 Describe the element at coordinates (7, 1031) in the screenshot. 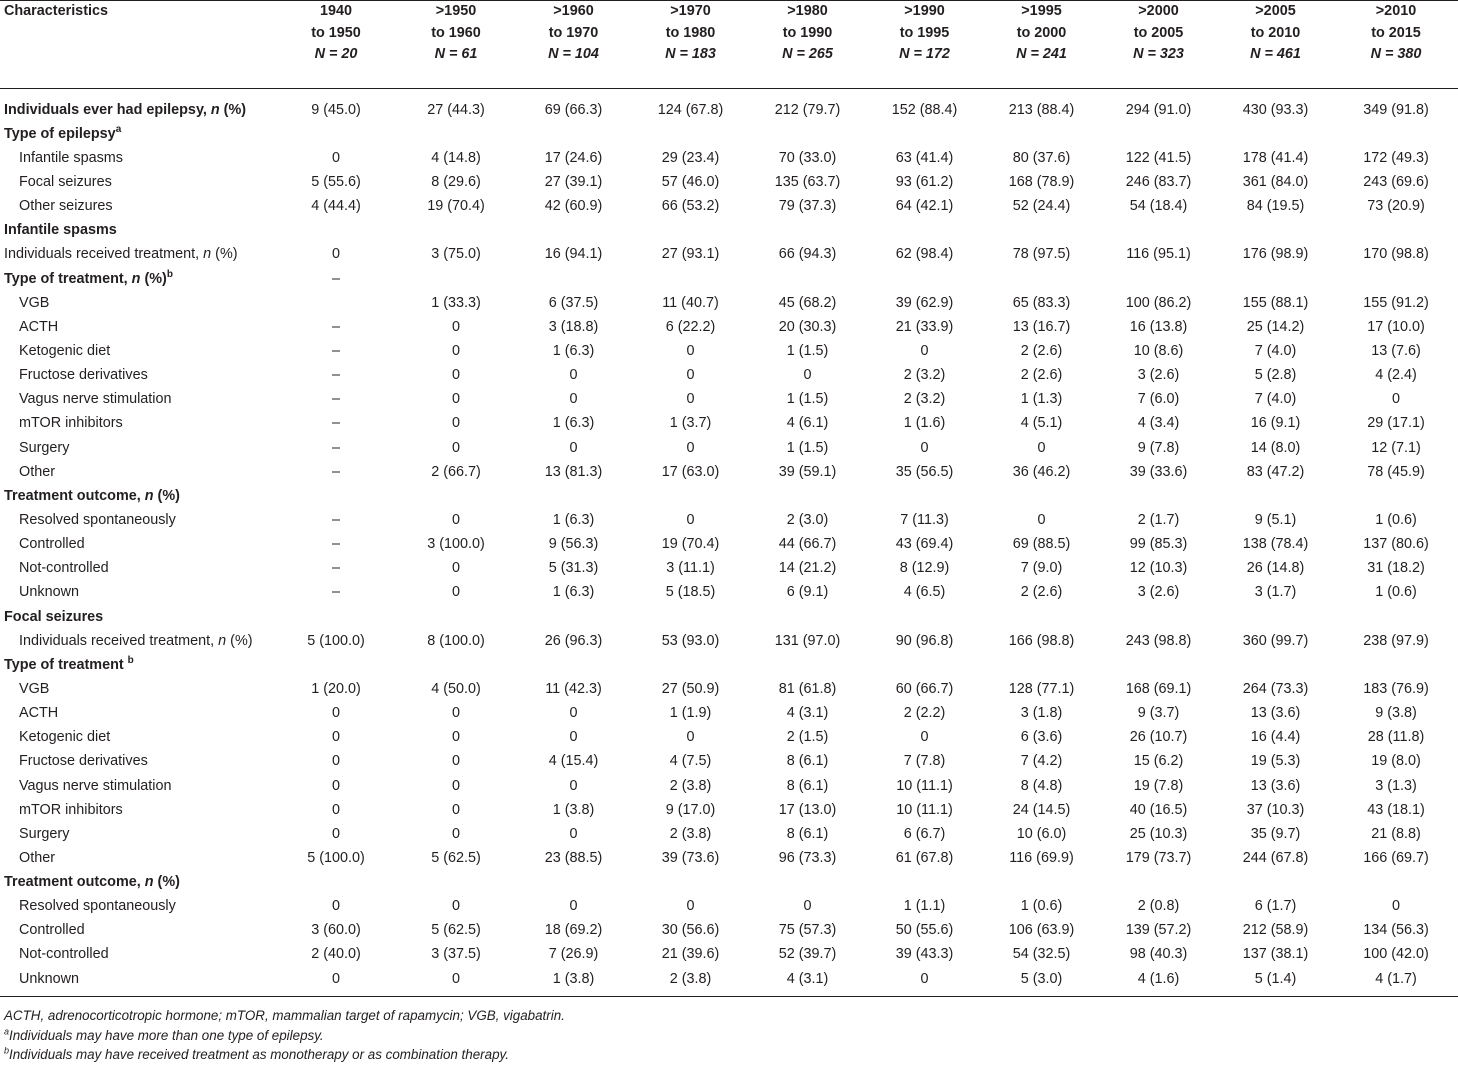

I see `footnote-a-mark: a` at that location.